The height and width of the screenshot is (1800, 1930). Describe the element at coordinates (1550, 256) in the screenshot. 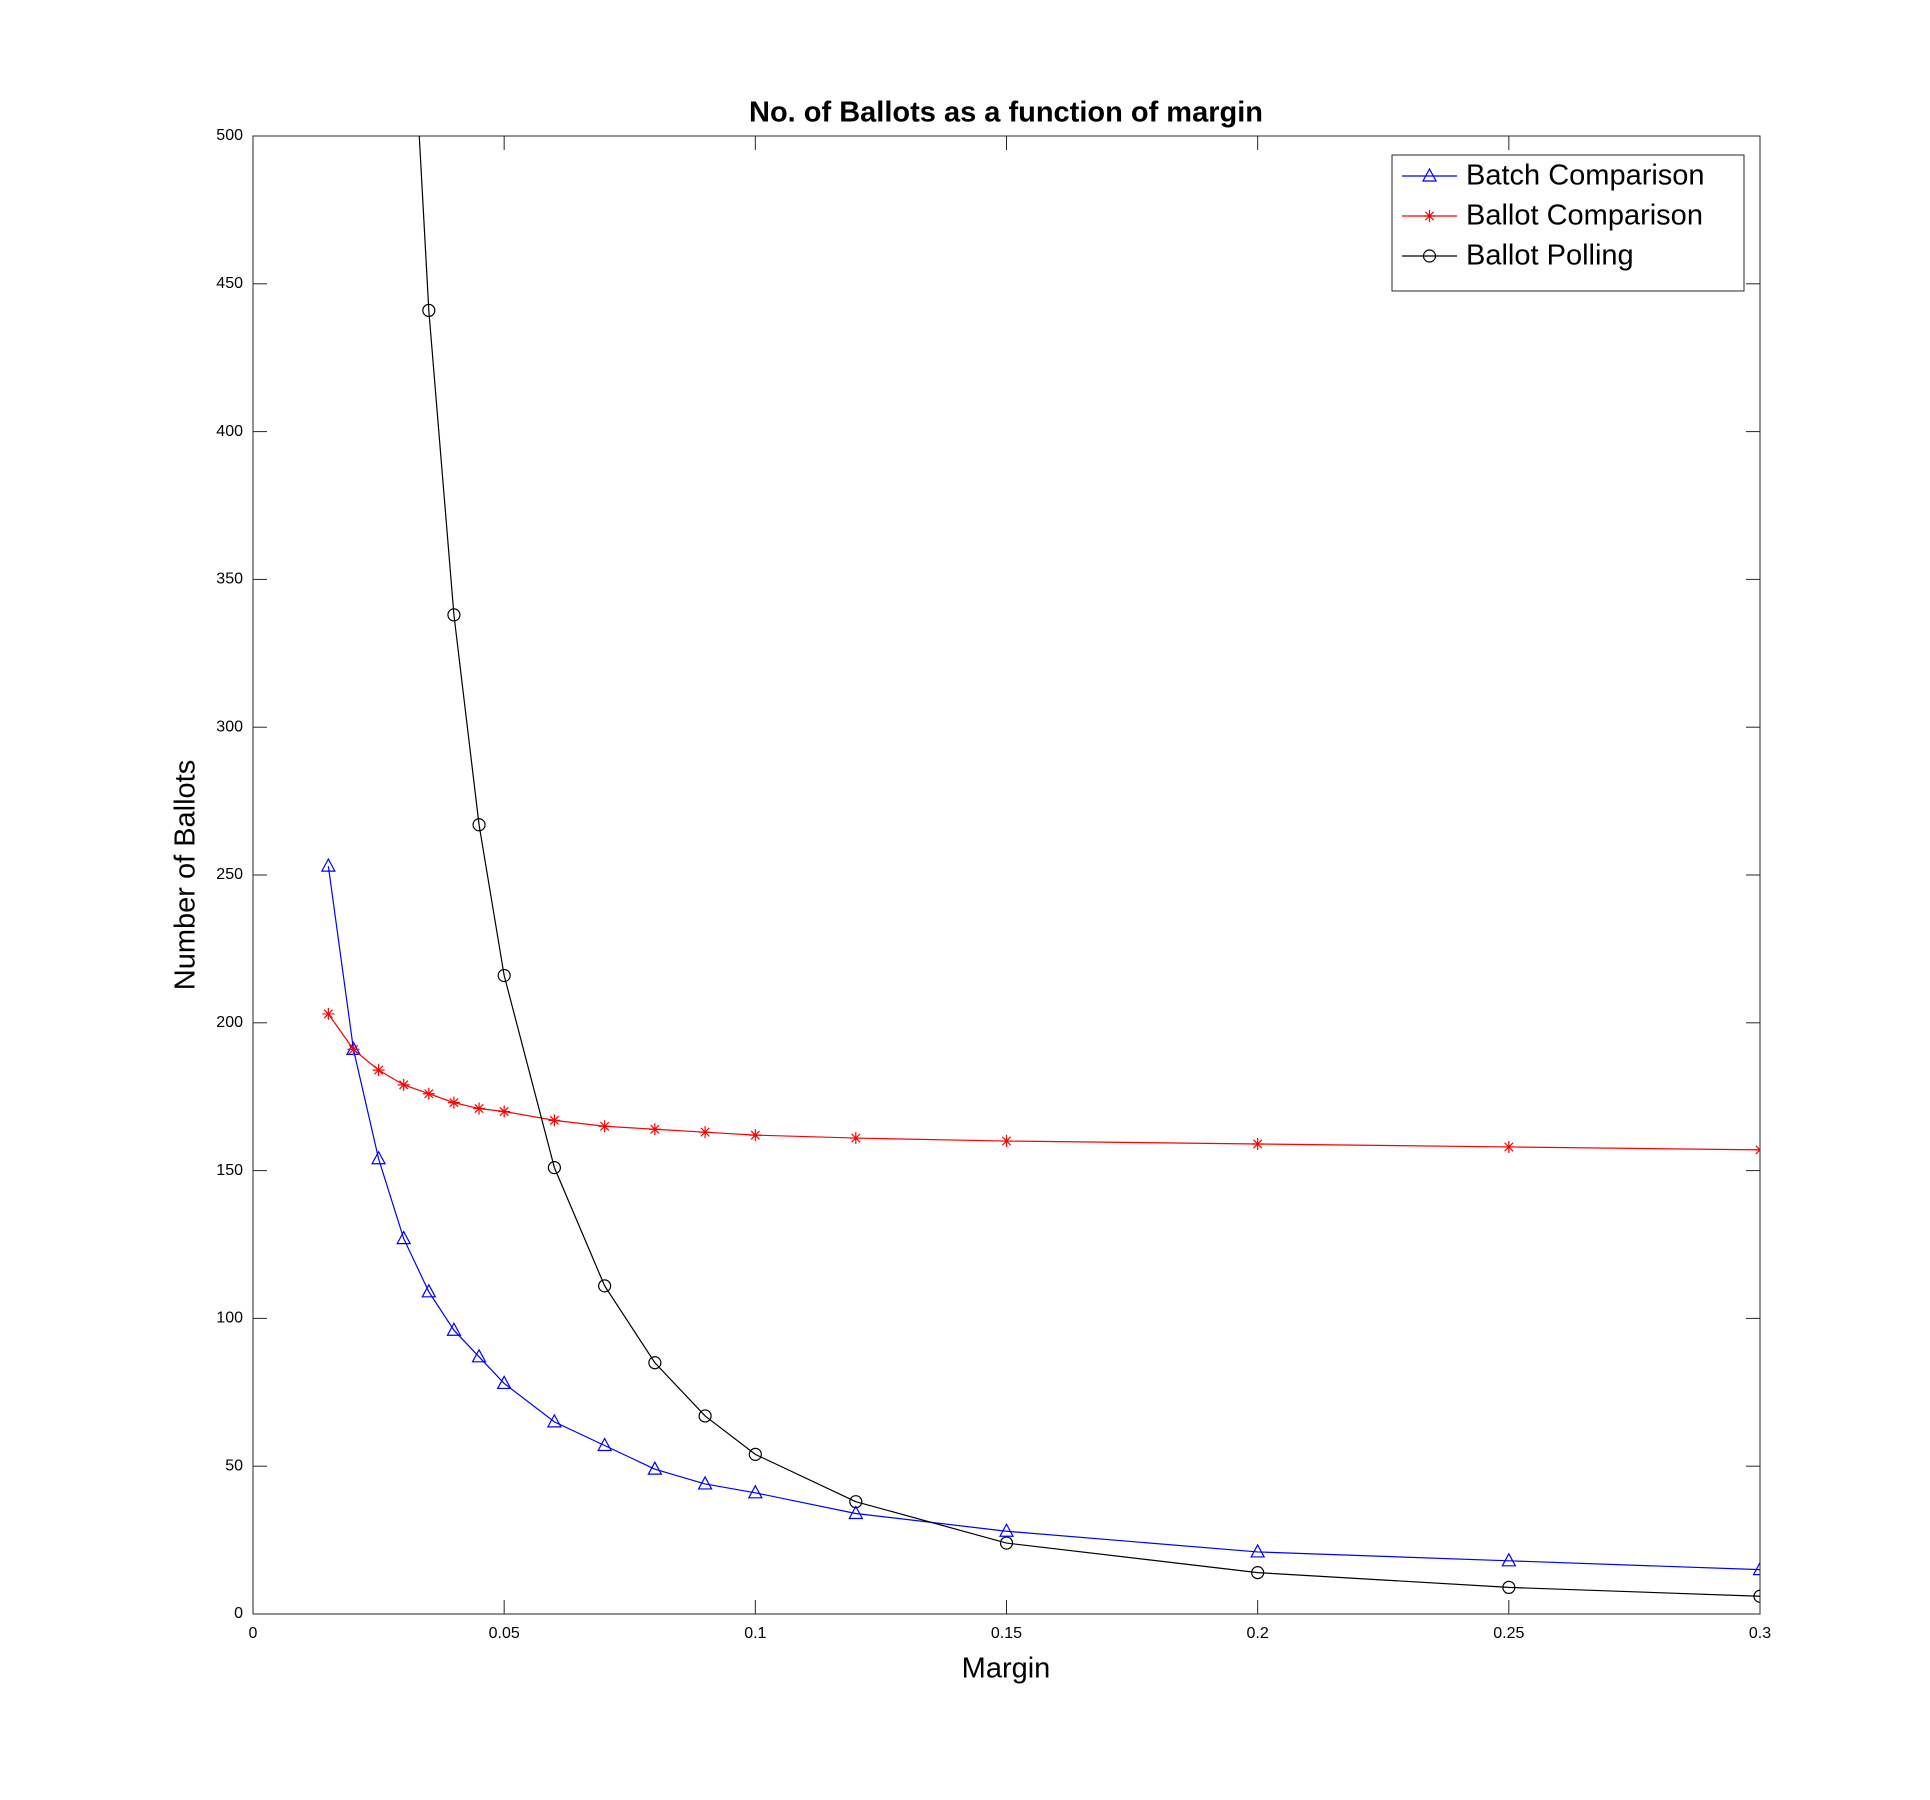

I see `legend-label: Ballot Polling` at that location.